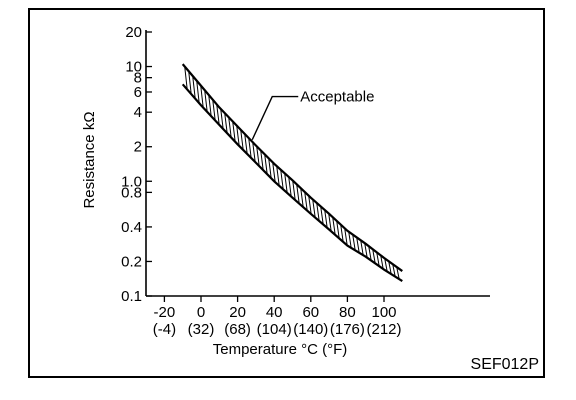  I want to click on x-tick-label-fahrenheit: (-4), so click(164, 329).